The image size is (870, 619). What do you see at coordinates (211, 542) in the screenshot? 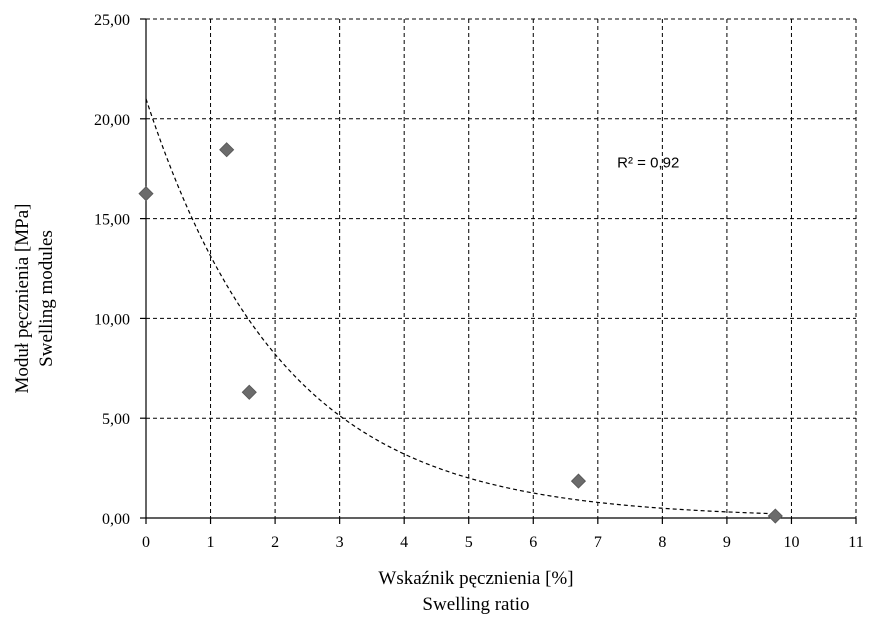
I see `x-tick-label: 1` at bounding box center [211, 542].